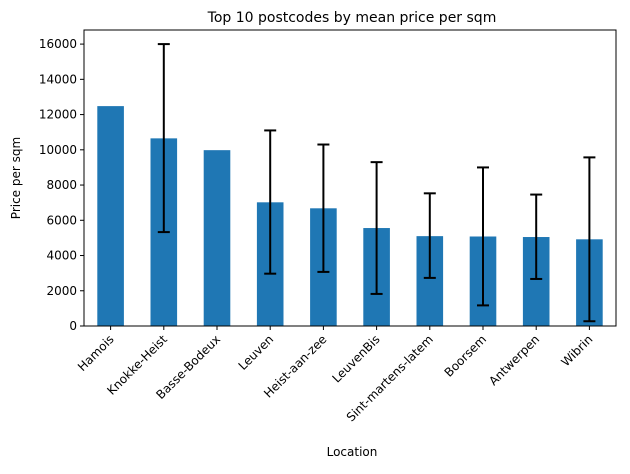 The height and width of the screenshot is (474, 630). What do you see at coordinates (58, 115) in the screenshot?
I see `y-tick-label: 12000` at bounding box center [58, 115].